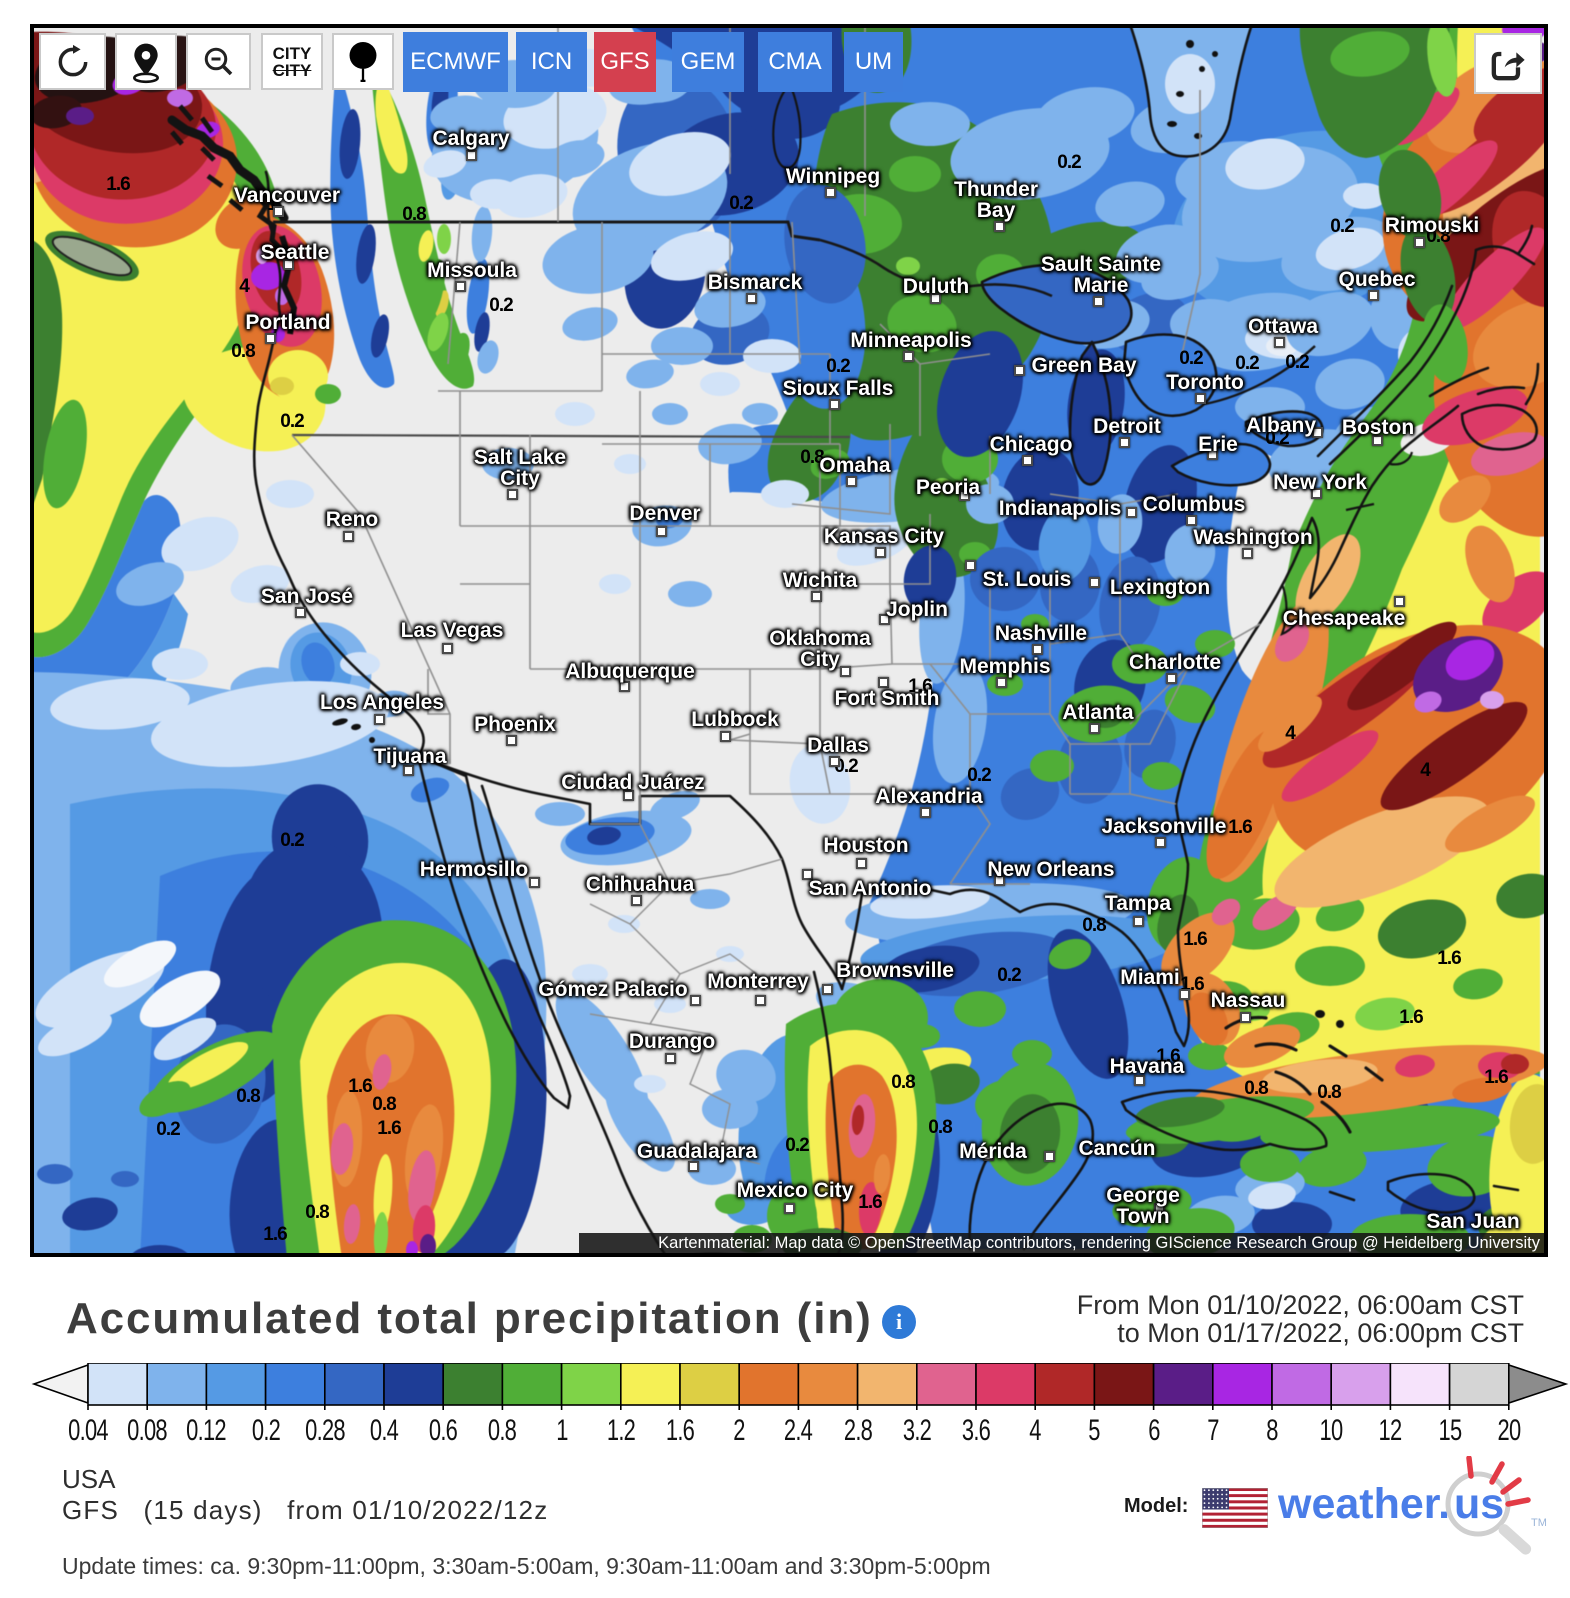 The height and width of the screenshot is (1598, 1570). What do you see at coordinates (1479, 1504) in the screenshot?
I see `svg-text: us` at bounding box center [1479, 1504].